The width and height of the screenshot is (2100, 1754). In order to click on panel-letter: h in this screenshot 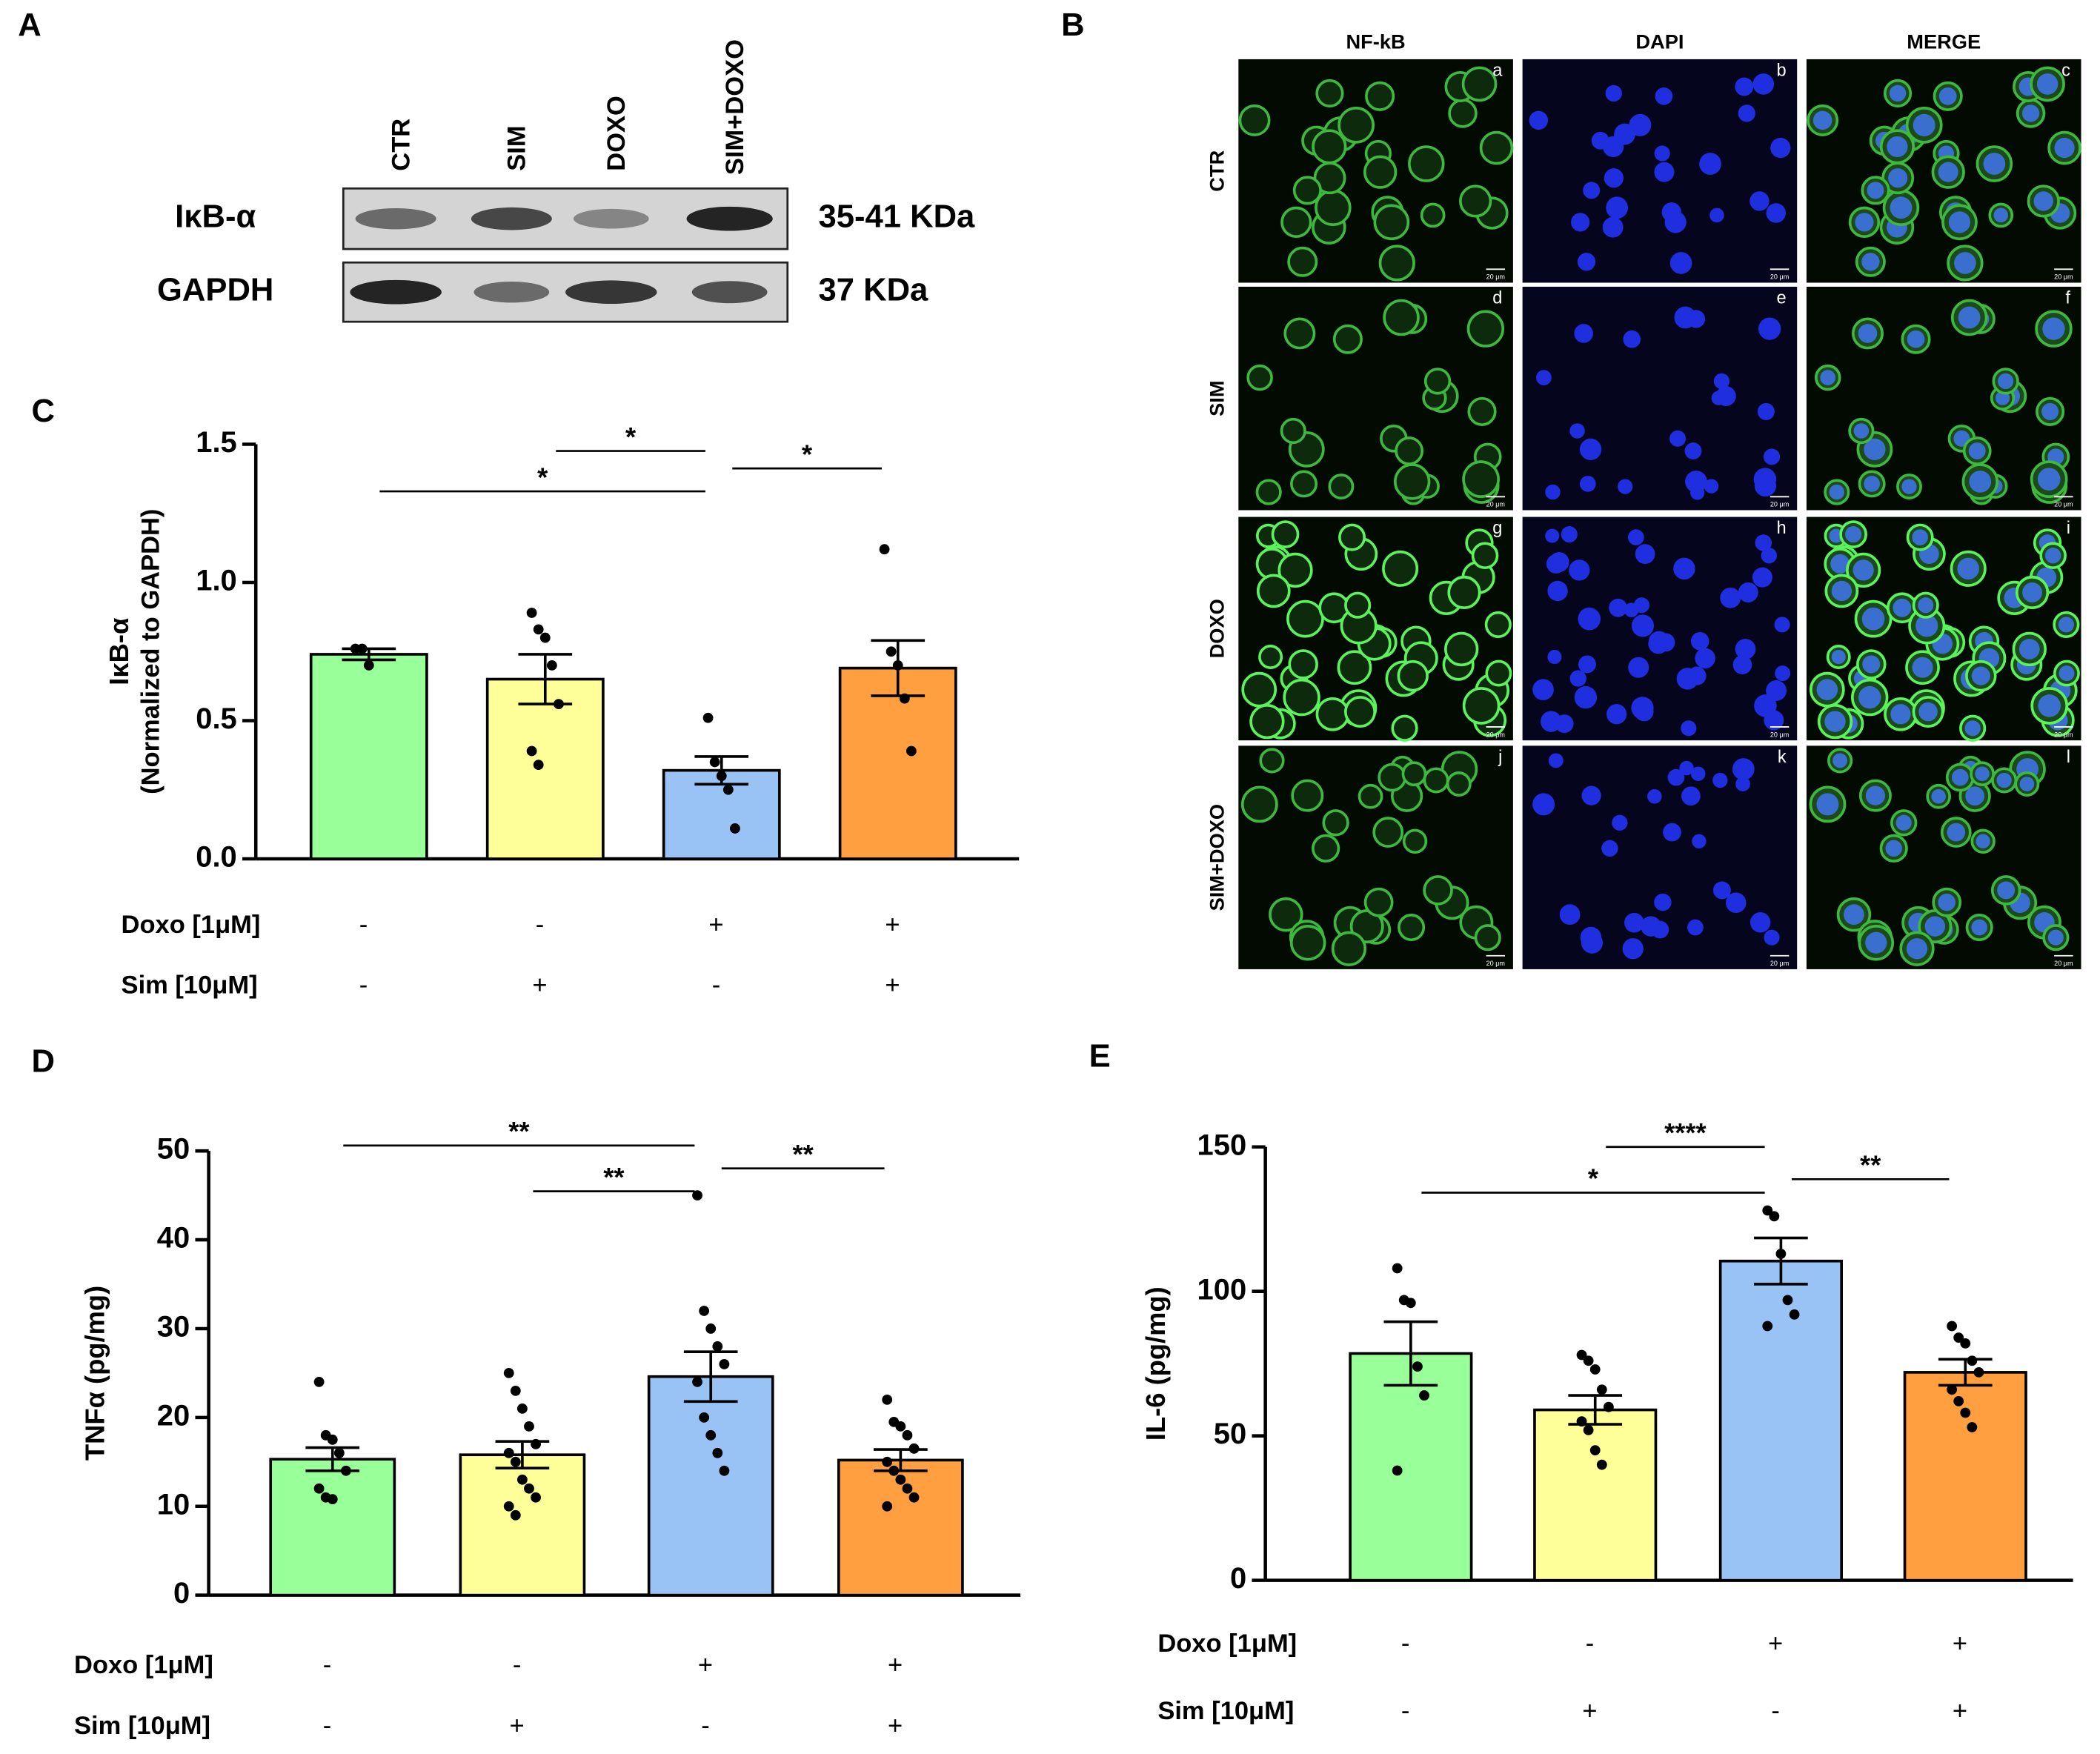, I will do `click(1782, 528)`.